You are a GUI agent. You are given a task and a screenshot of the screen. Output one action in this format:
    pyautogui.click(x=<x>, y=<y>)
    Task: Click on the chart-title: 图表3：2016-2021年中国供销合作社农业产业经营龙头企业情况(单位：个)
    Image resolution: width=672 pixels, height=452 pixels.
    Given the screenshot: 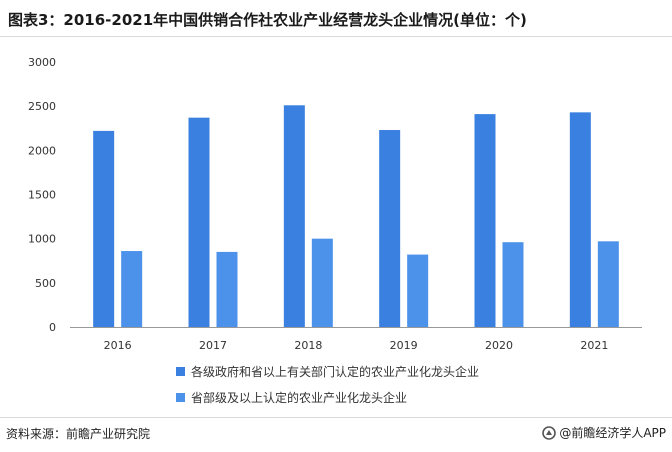 What is the action you would take?
    pyautogui.click(x=267, y=20)
    